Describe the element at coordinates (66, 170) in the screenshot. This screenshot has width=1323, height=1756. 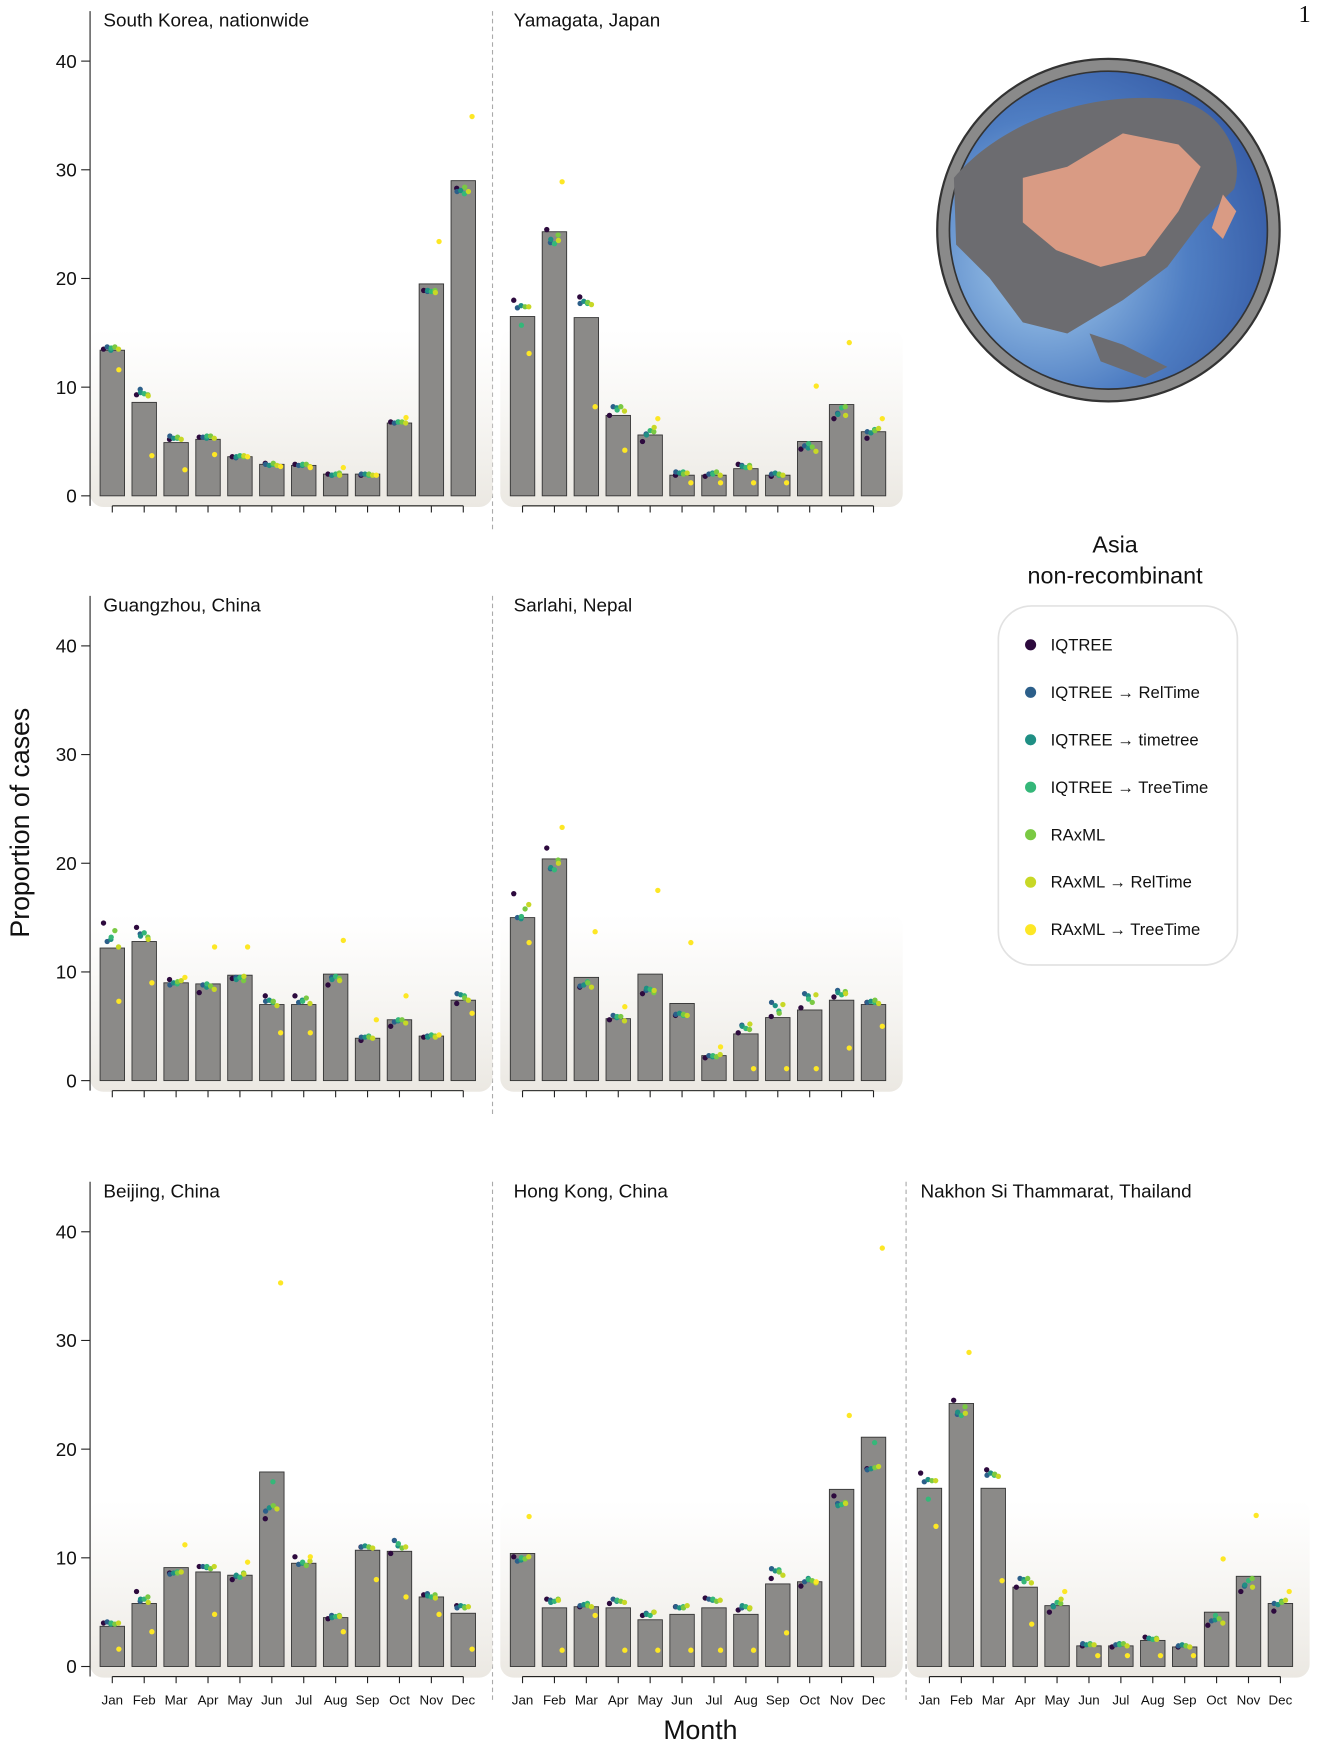
I see `y-tick-label: 30` at that location.